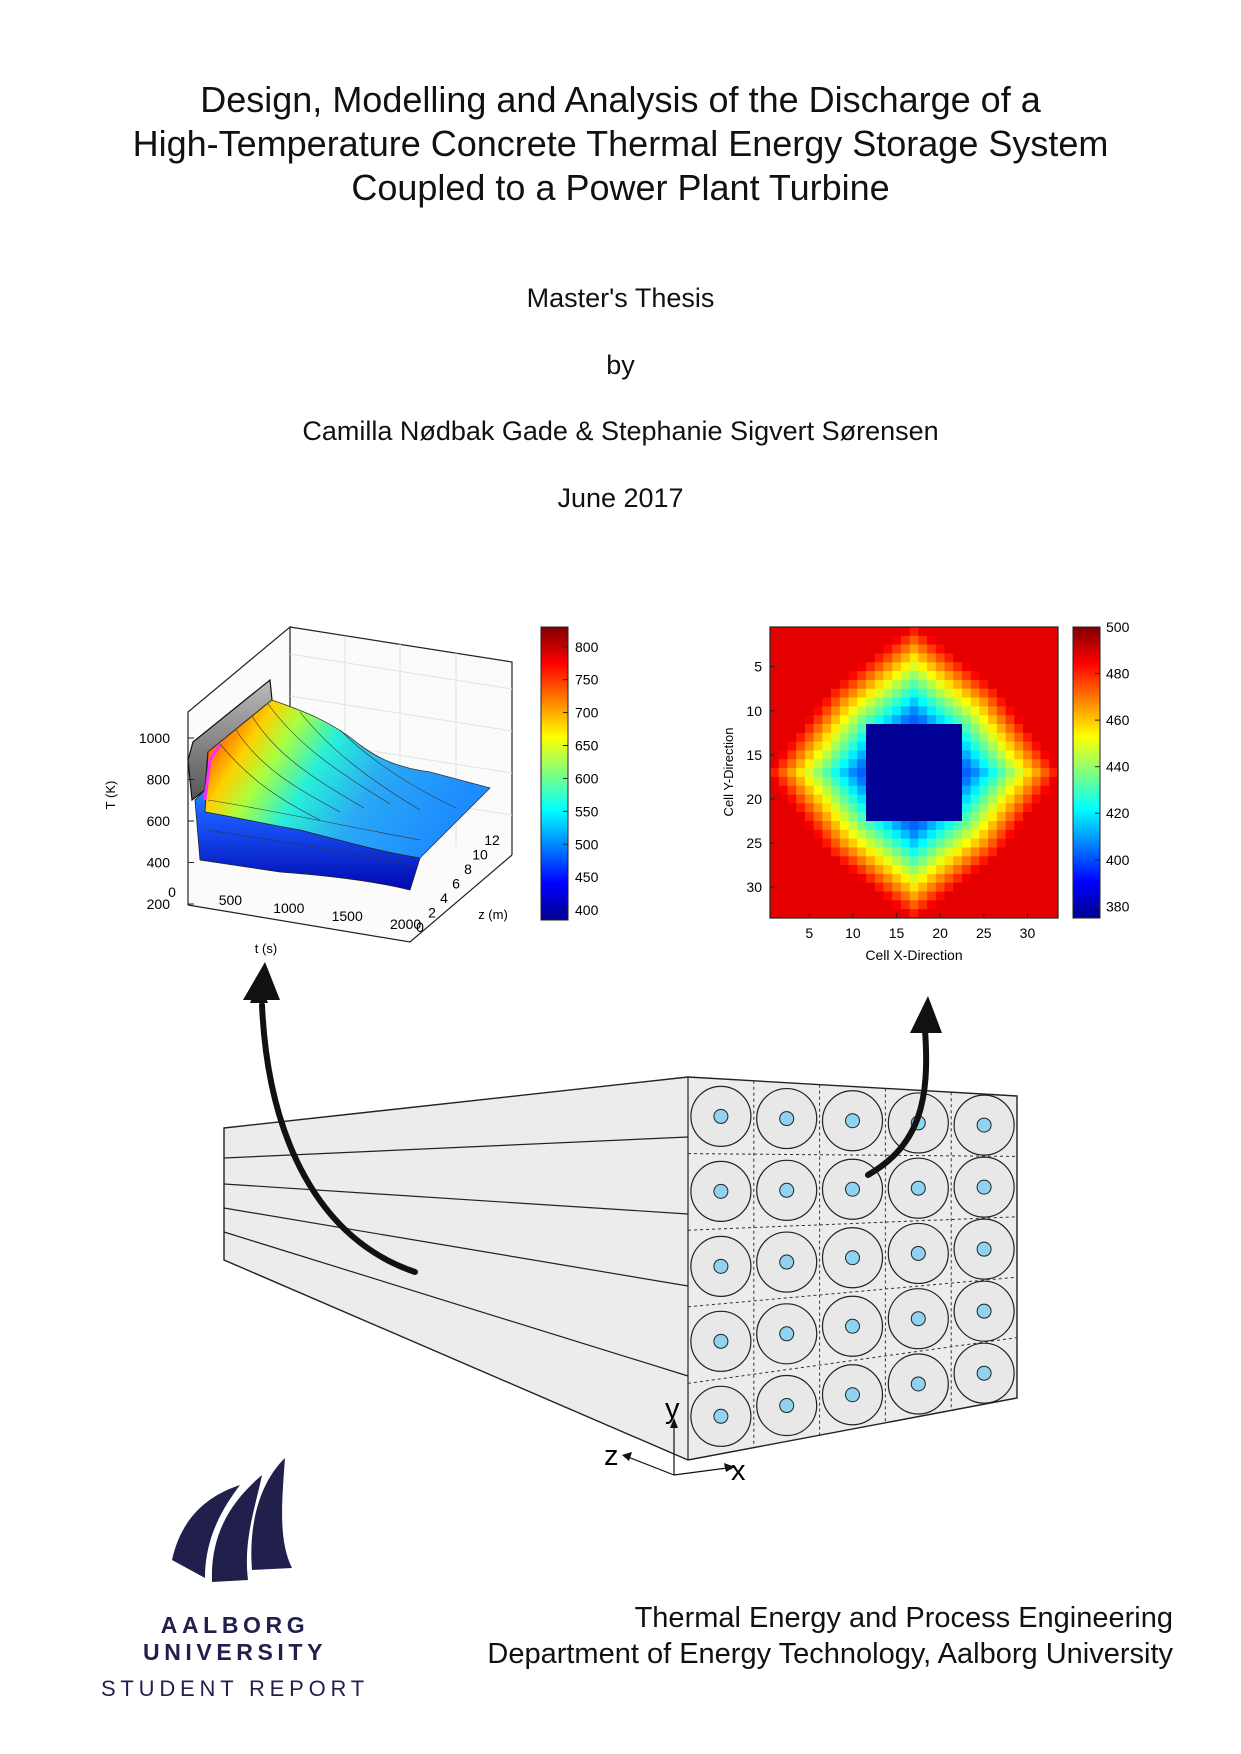 The height and width of the screenshot is (1754, 1241). I want to click on storage-layer-line, so click(456, 1147).